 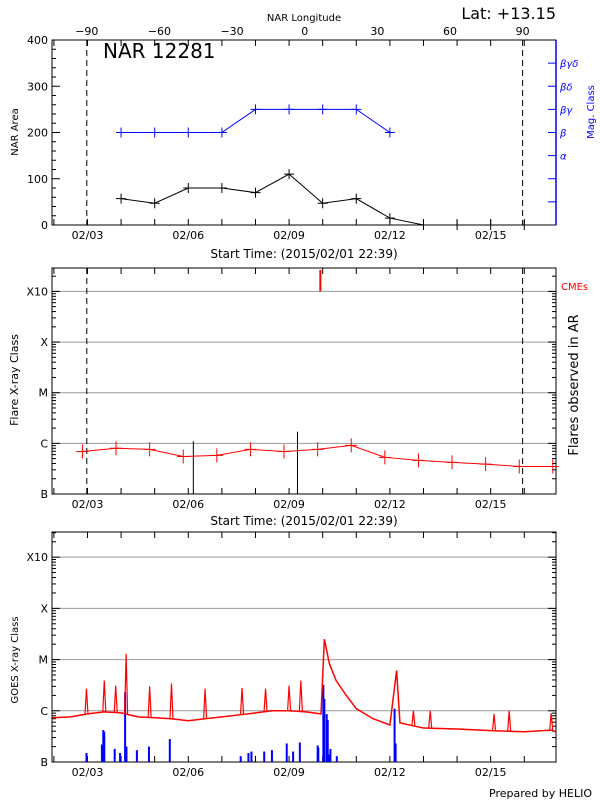 I want to click on goes-flux-line, so click(x=304, y=686).